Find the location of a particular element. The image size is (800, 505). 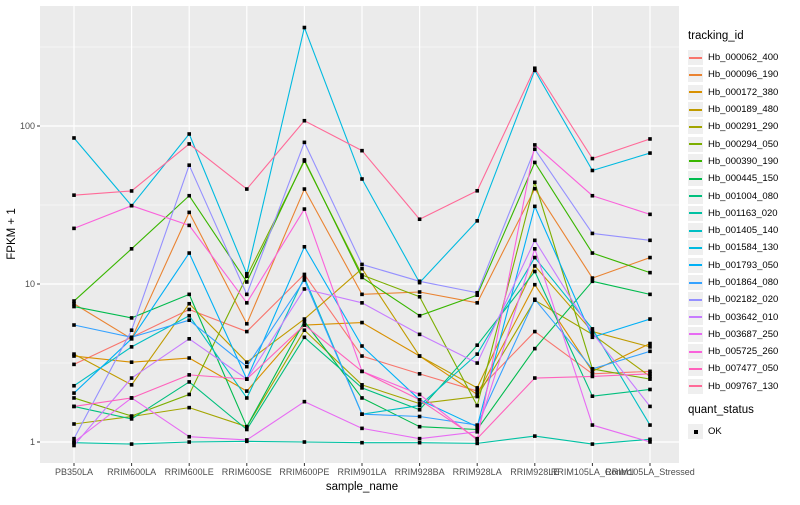

y-axis-title: FPKM + 1 is located at coordinates (12, 233).